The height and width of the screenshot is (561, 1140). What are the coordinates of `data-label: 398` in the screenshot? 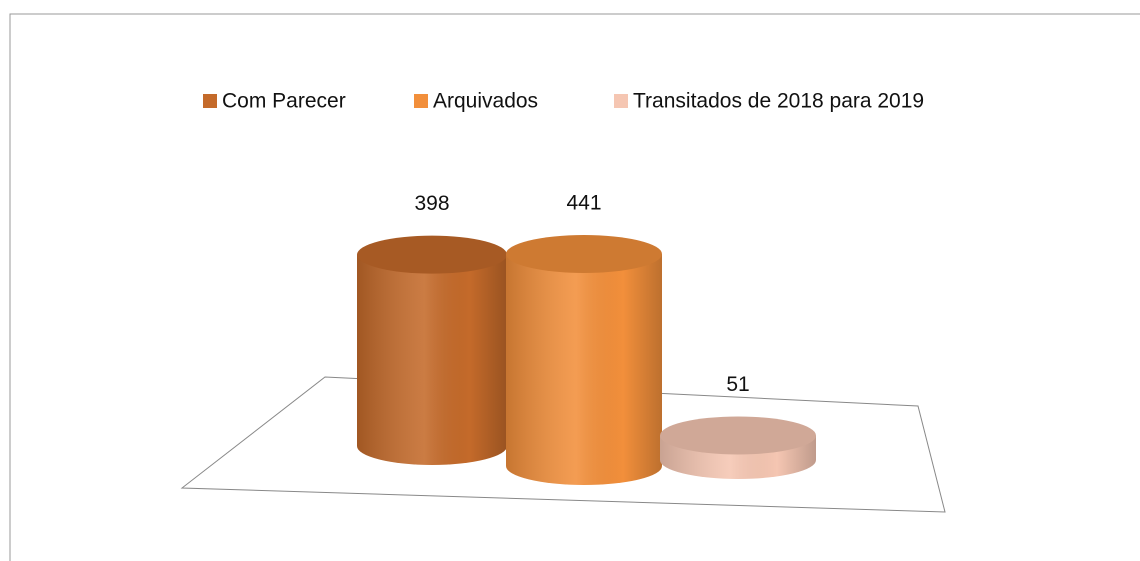 It's located at (431, 203).